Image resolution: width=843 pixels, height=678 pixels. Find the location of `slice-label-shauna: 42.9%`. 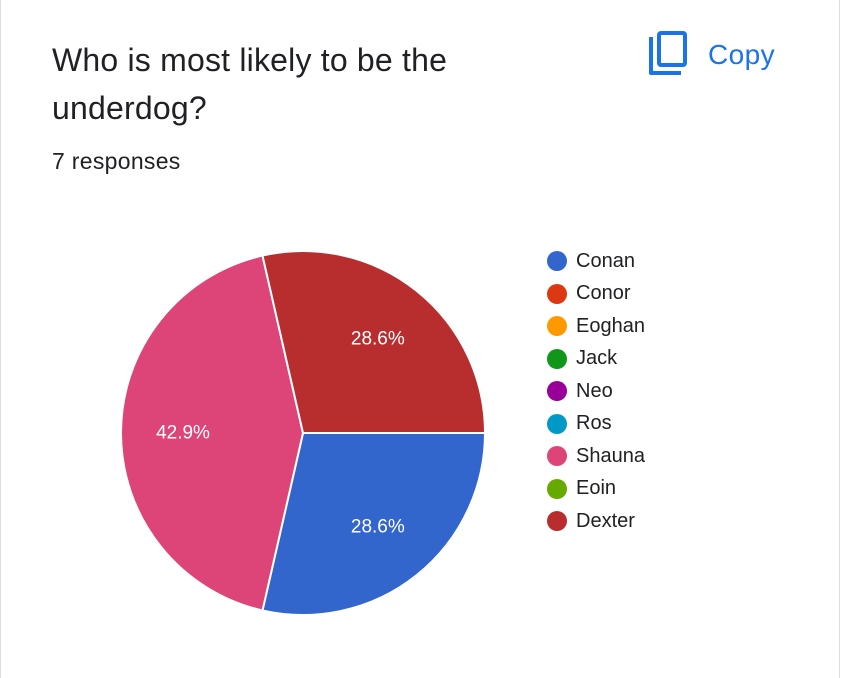

slice-label-shauna: 42.9% is located at coordinates (183, 433).